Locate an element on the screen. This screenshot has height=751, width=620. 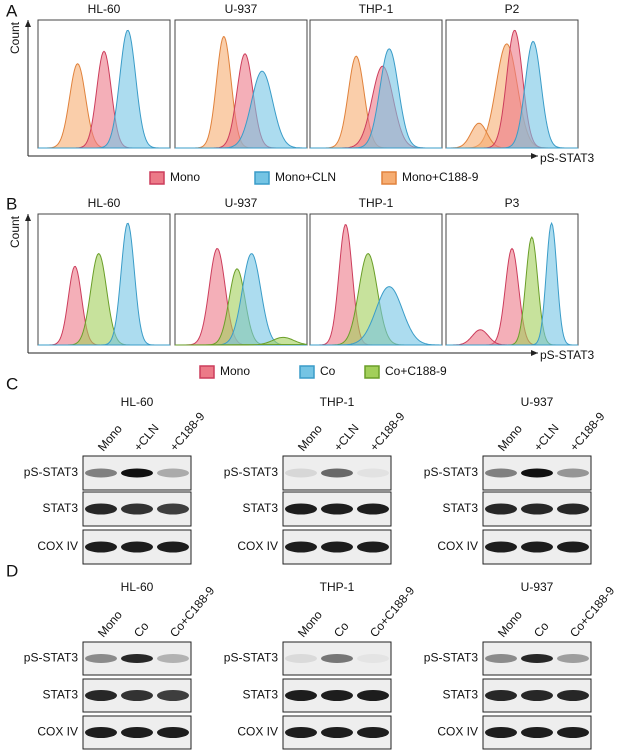
y-axis-label: Count is located at coordinates (15, 231).